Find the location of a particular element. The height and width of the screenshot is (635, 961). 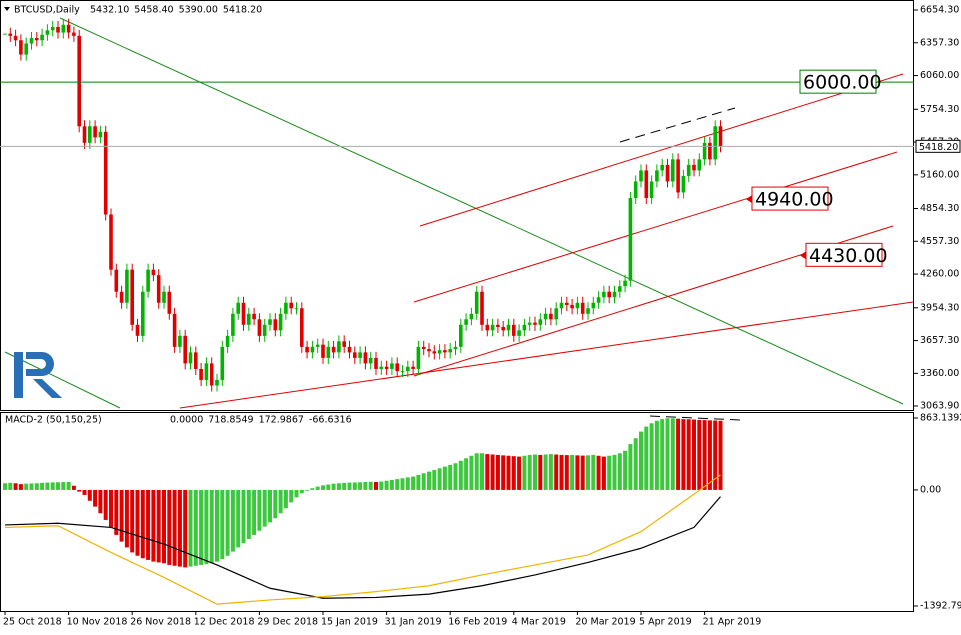

y-tick-label: 3360.00 is located at coordinates (939, 373).